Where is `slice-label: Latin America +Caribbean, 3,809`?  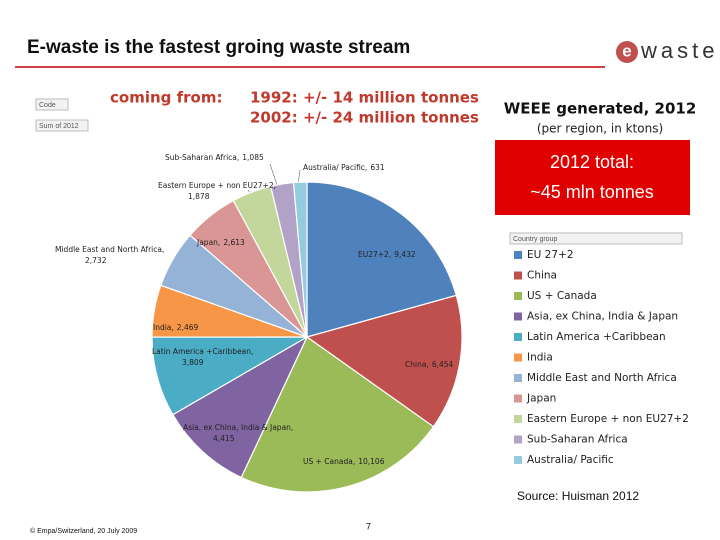
slice-label: Latin America +Caribbean, 3,809 is located at coordinates (202, 357).